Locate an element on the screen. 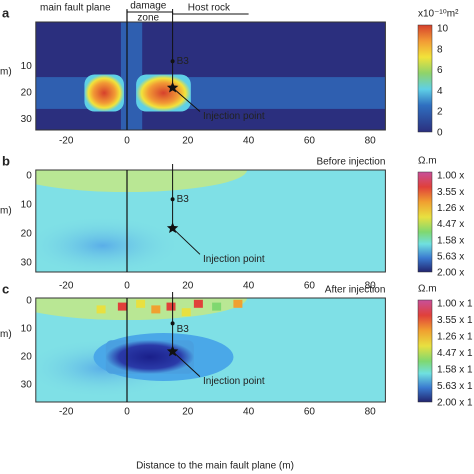  colorbar-label: 4.47 x is located at coordinates (450, 224).